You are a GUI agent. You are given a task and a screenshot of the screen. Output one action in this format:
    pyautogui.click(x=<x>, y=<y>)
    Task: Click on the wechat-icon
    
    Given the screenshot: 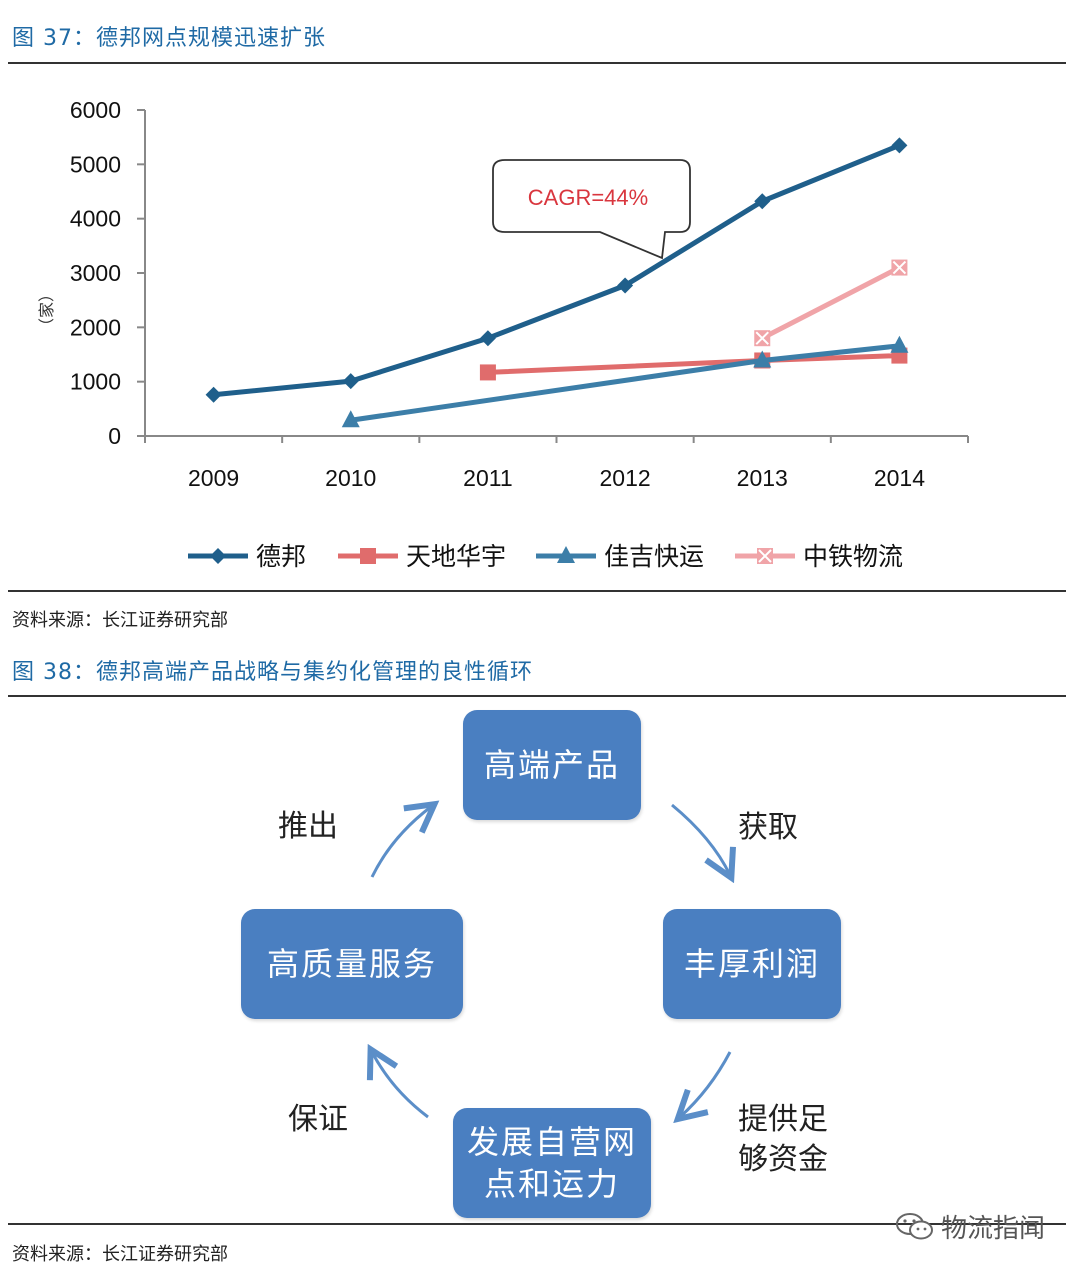 What is the action you would take?
    pyautogui.click(x=914, y=1225)
    